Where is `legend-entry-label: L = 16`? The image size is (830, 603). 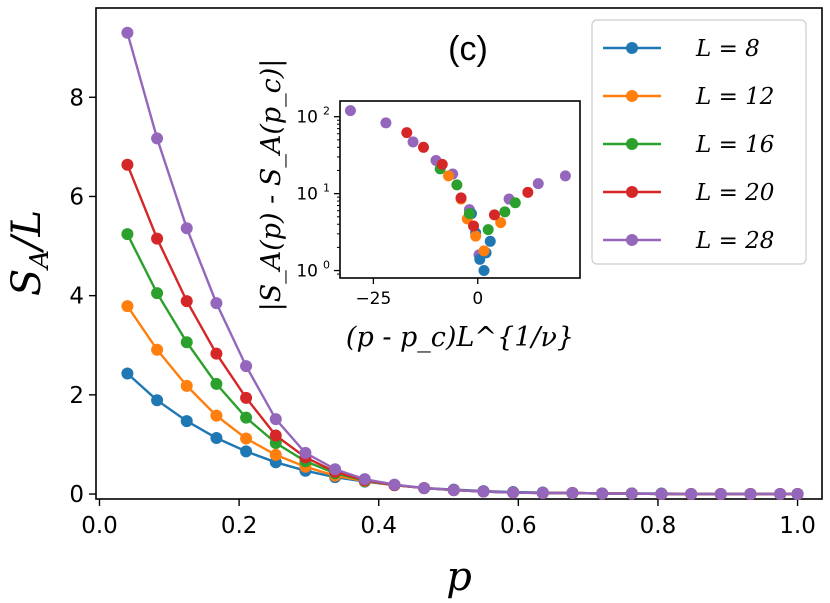 legend-entry-label: L = 16 is located at coordinates (734, 145).